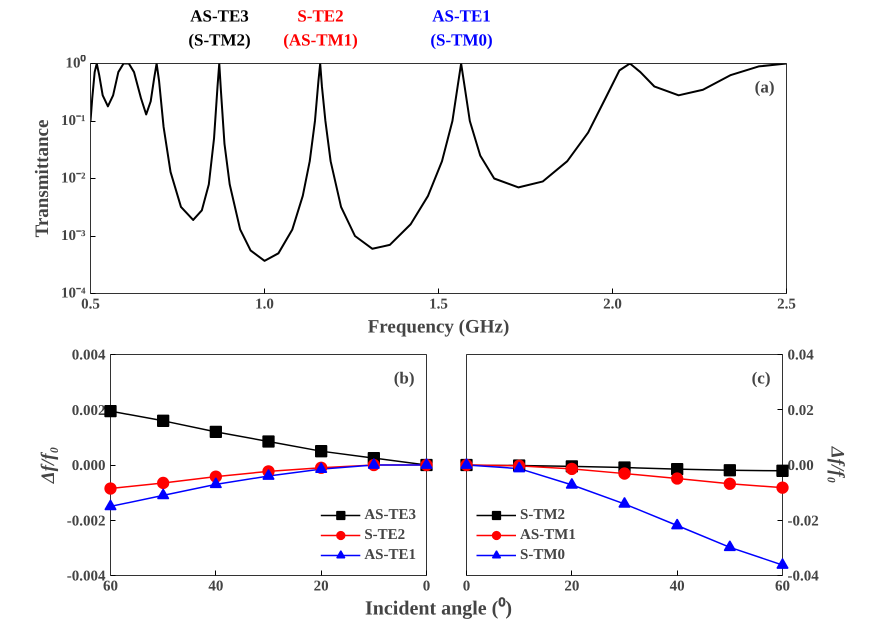  What do you see at coordinates (89, 466) in the screenshot?
I see `y-tick-label: 0.000` at bounding box center [89, 466].